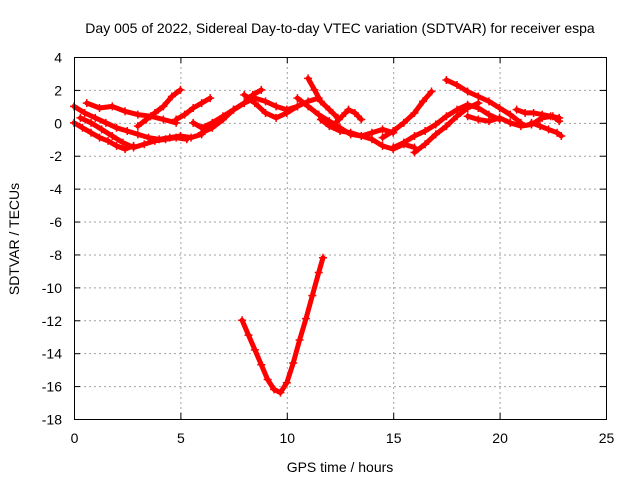 Image resolution: width=640 pixels, height=480 pixels. Describe the element at coordinates (52, 321) in the screenshot. I see `y-tick-label: -12` at that location.